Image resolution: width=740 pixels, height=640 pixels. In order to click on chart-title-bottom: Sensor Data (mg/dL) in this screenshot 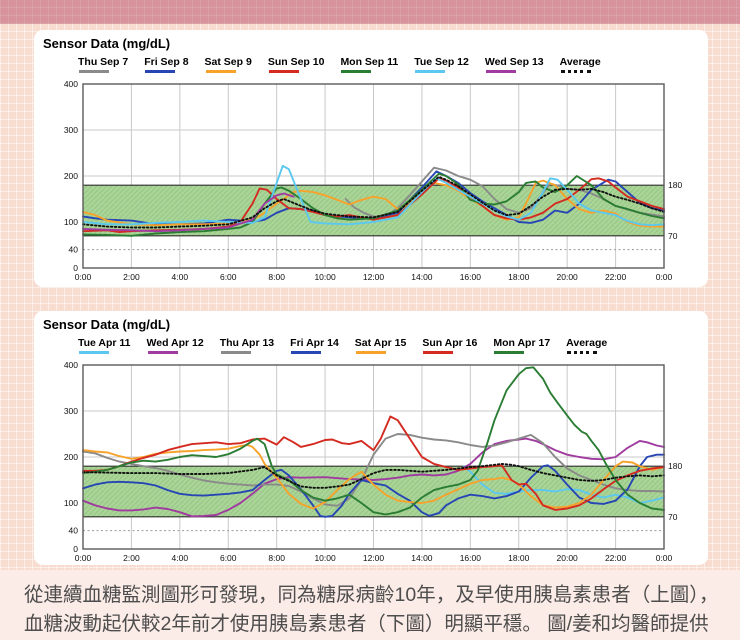, I will do `click(107, 324)`.